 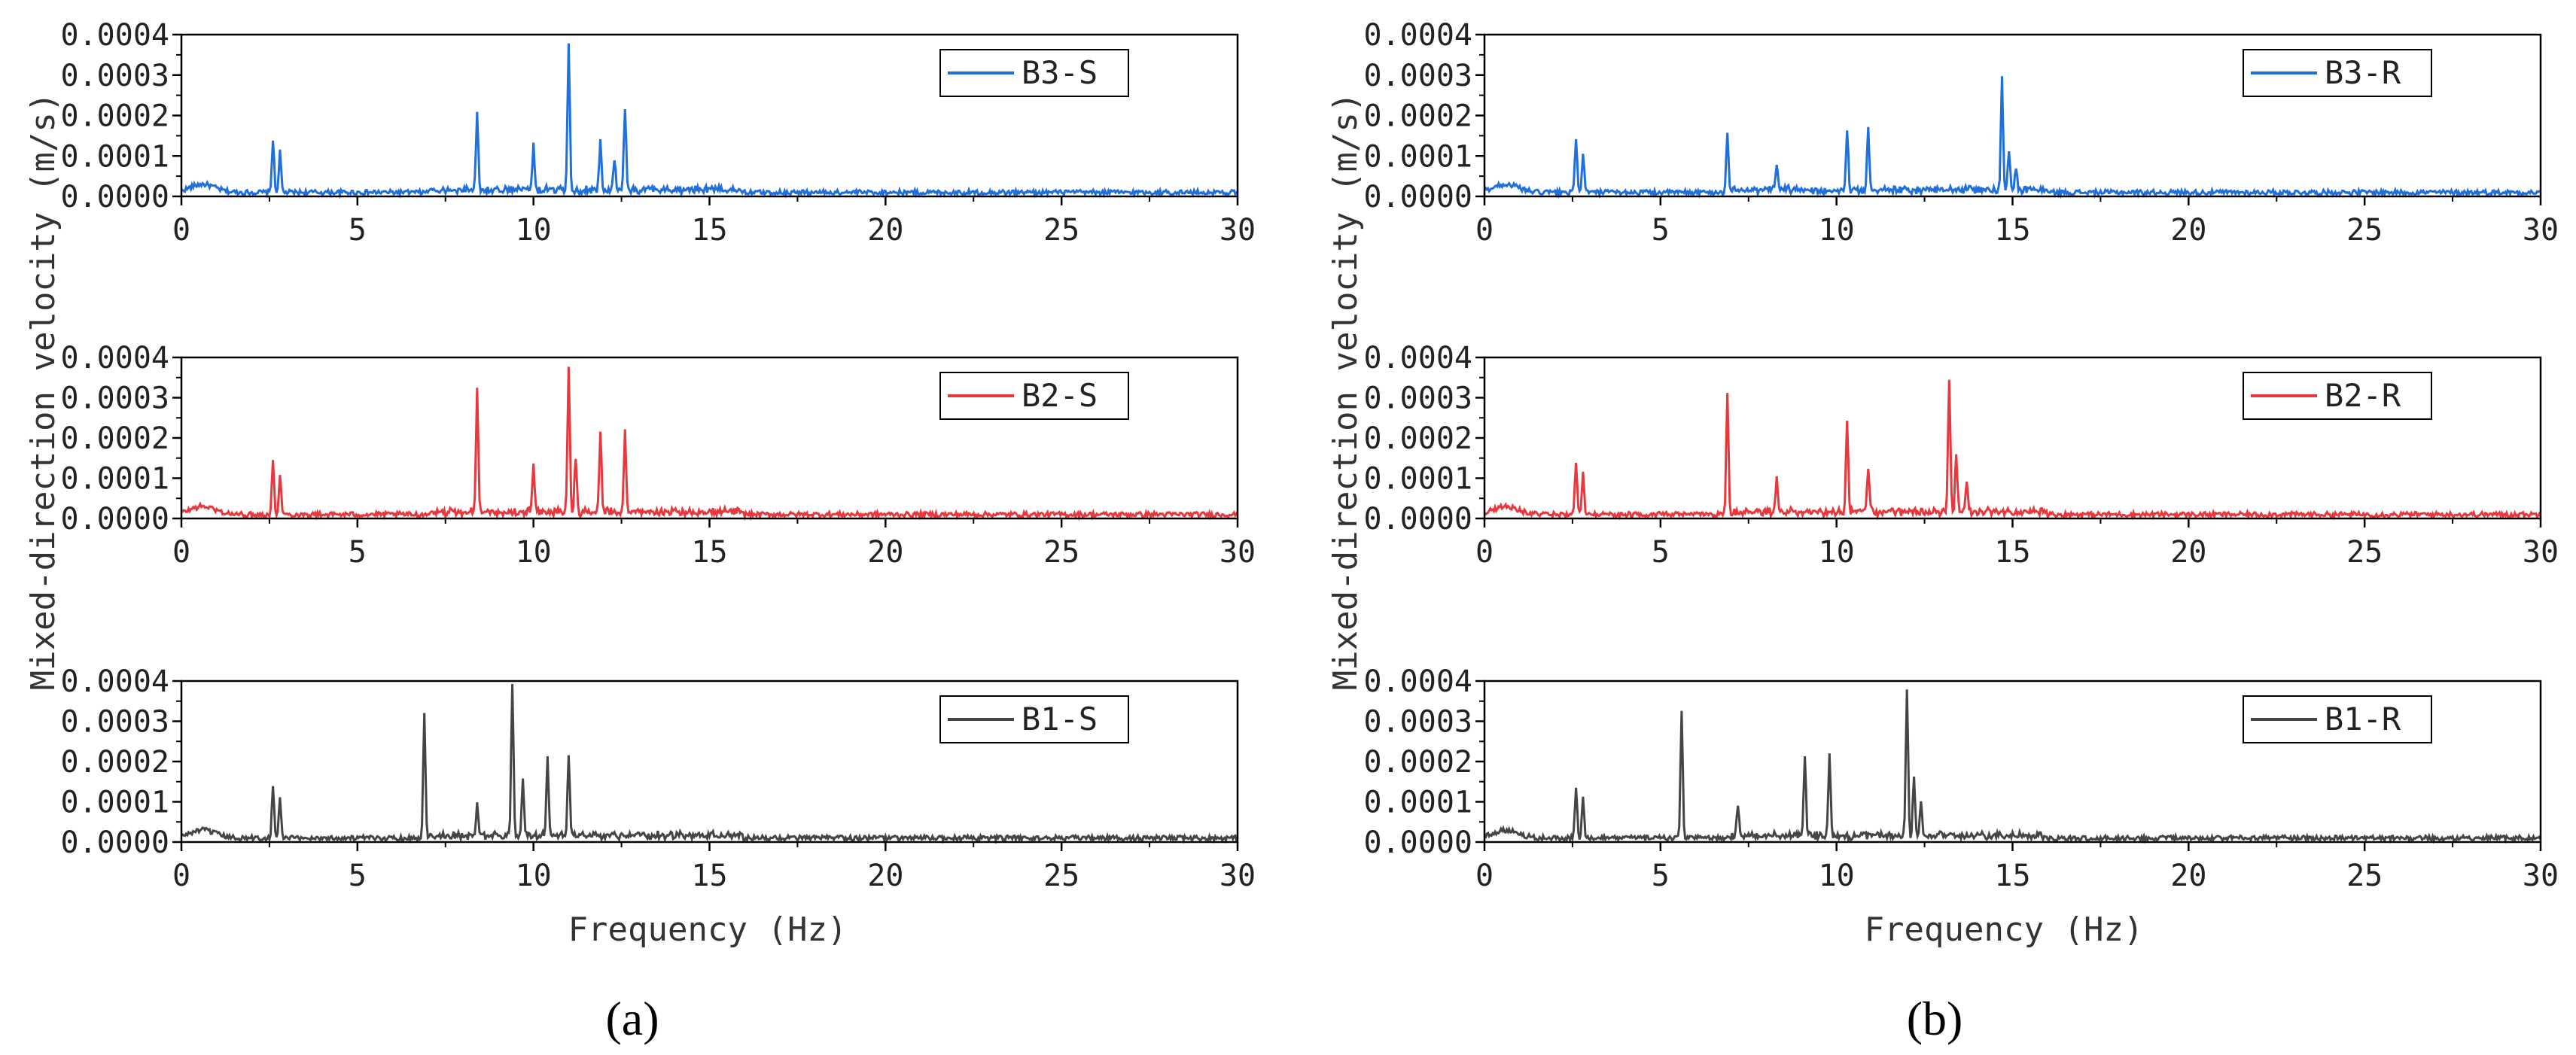 I want to click on ylabel-right: Mixed-direction velocity (m/s), so click(x=1346, y=392).